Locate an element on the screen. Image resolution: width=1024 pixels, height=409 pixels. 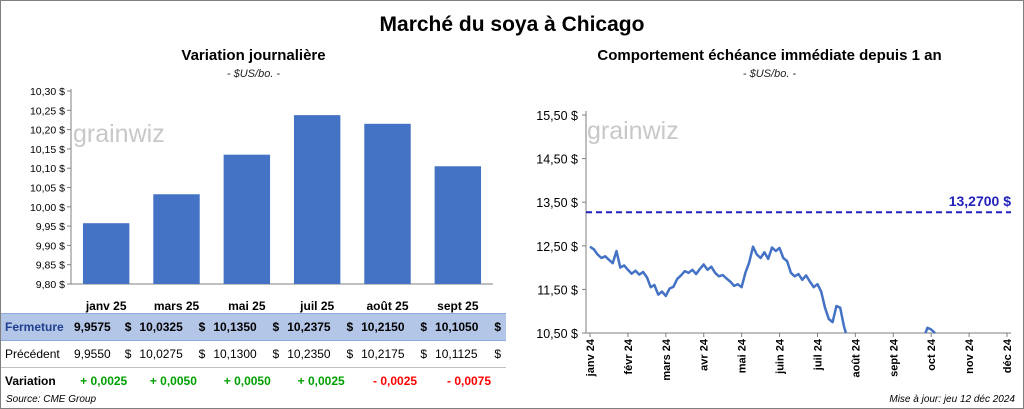
previous-cell: 9,9550 $ is located at coordinates (104, 354).